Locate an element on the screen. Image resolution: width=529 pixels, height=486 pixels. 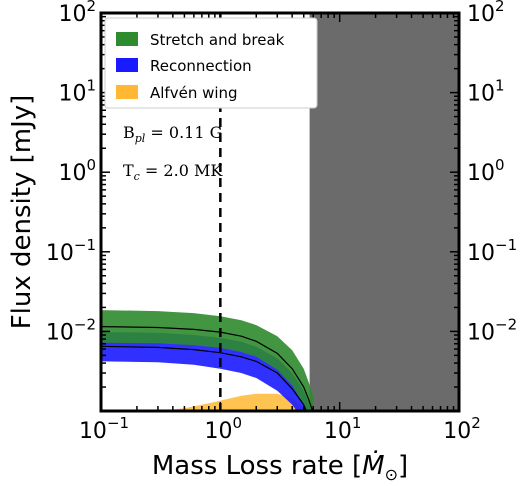
legend-label-alfven: Alfvén wing is located at coordinates (194, 93).